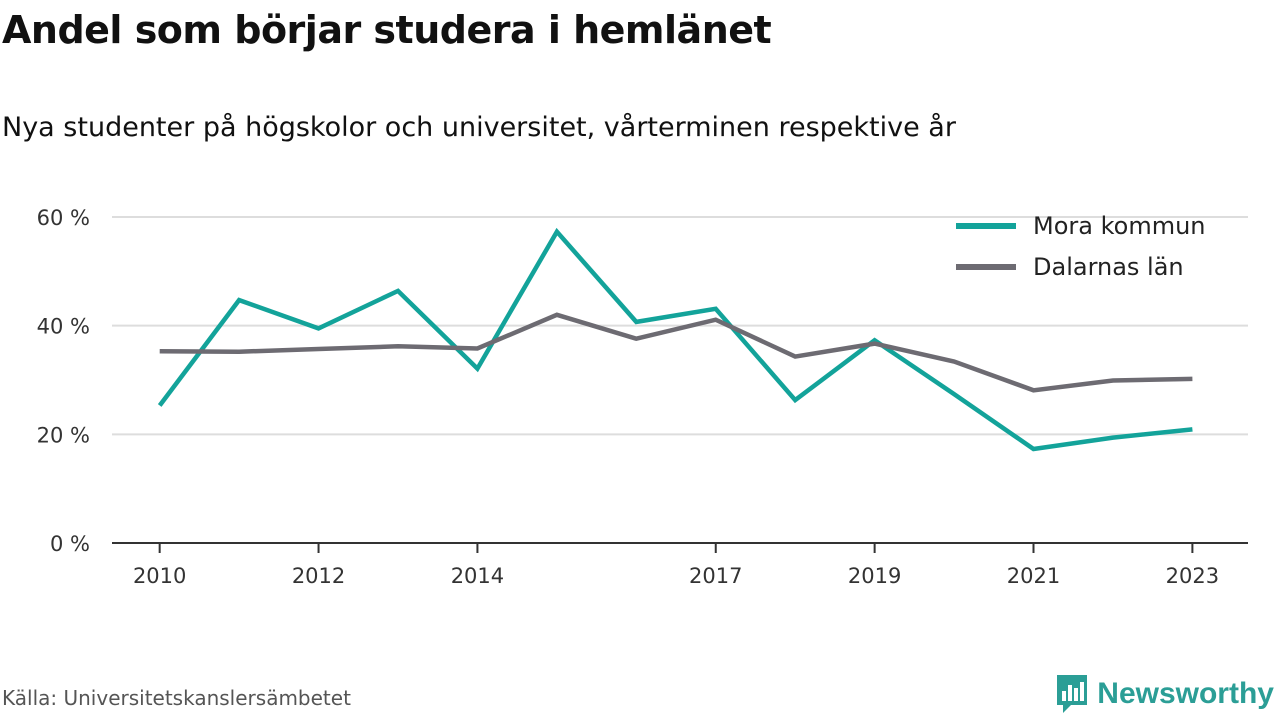  What do you see at coordinates (387, 30) in the screenshot?
I see `chart-title: Andel som börjar studera i hemlänet` at bounding box center [387, 30].